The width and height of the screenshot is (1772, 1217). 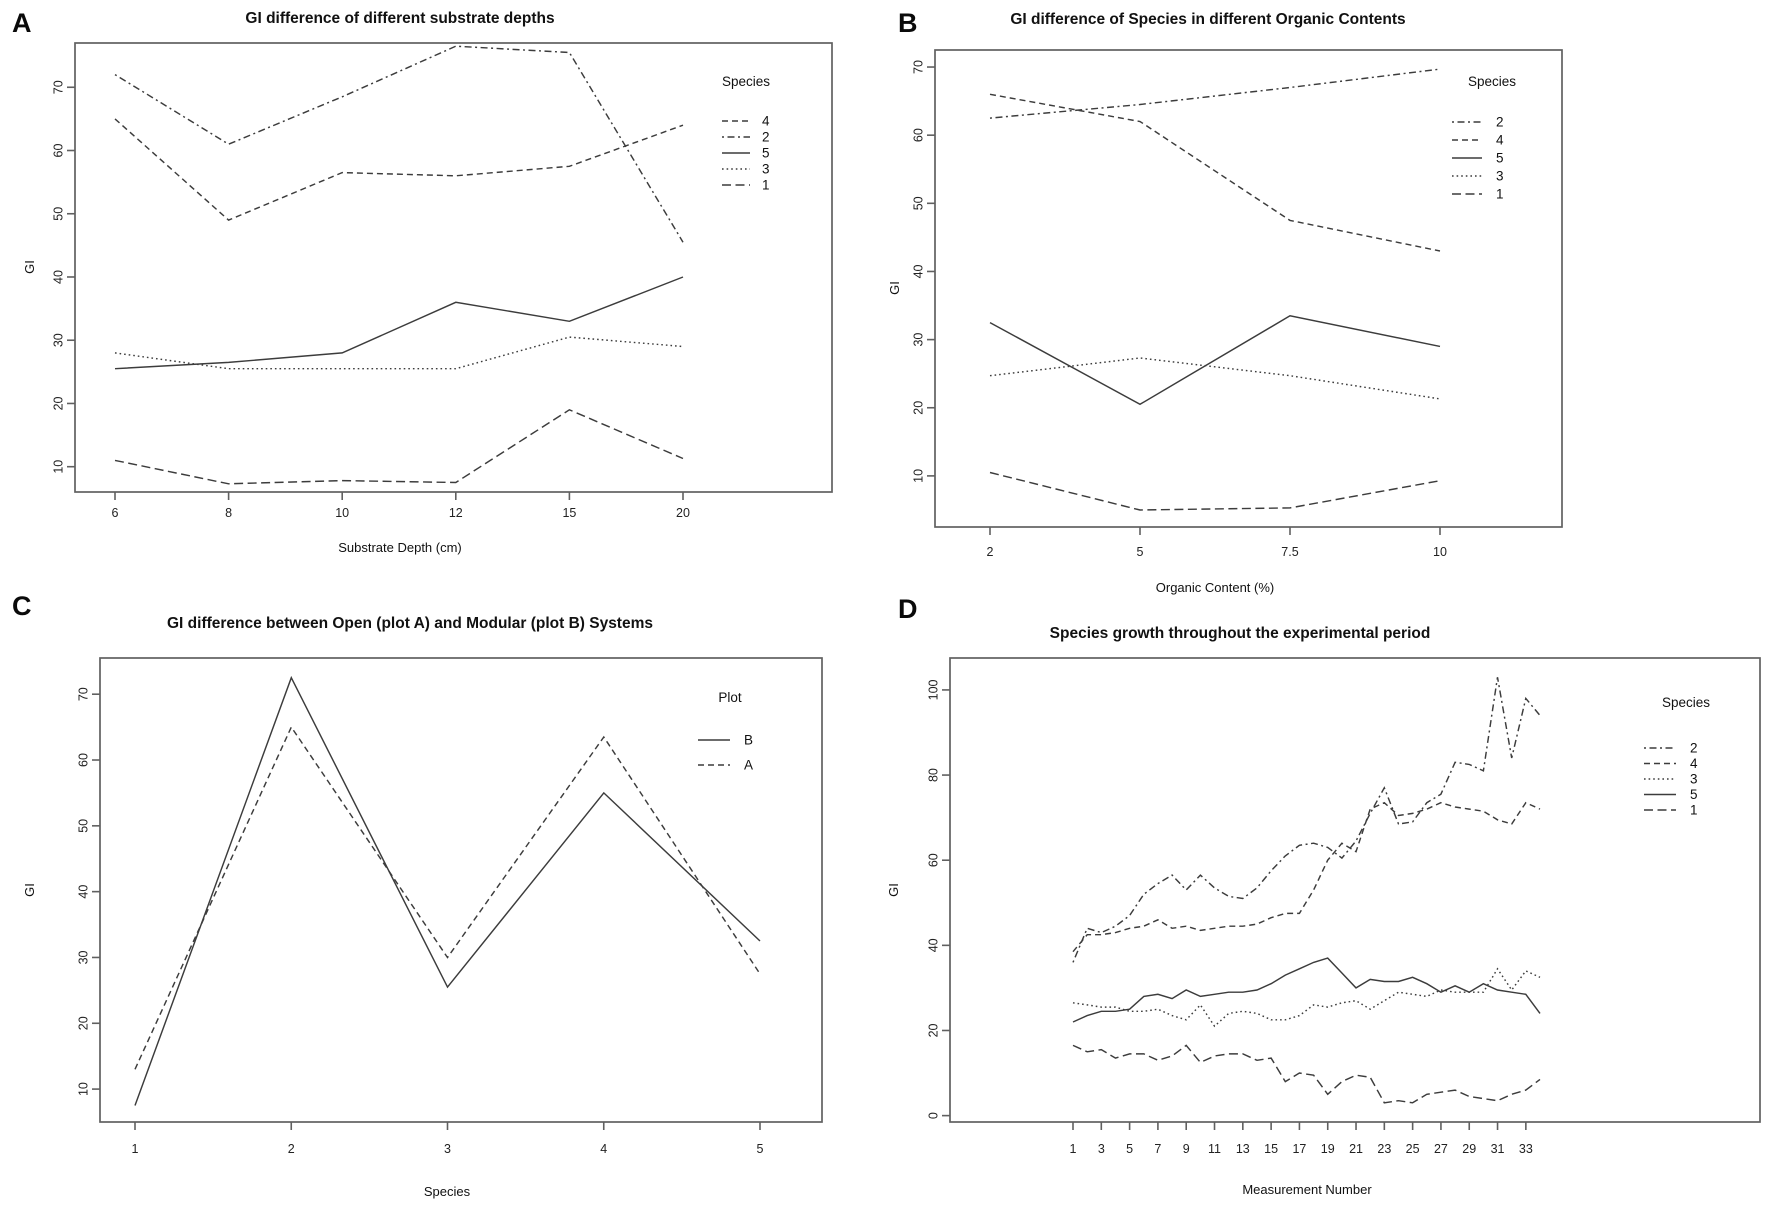 What do you see at coordinates (1413, 1149) in the screenshot?
I see `x-tick-label: 25` at bounding box center [1413, 1149].